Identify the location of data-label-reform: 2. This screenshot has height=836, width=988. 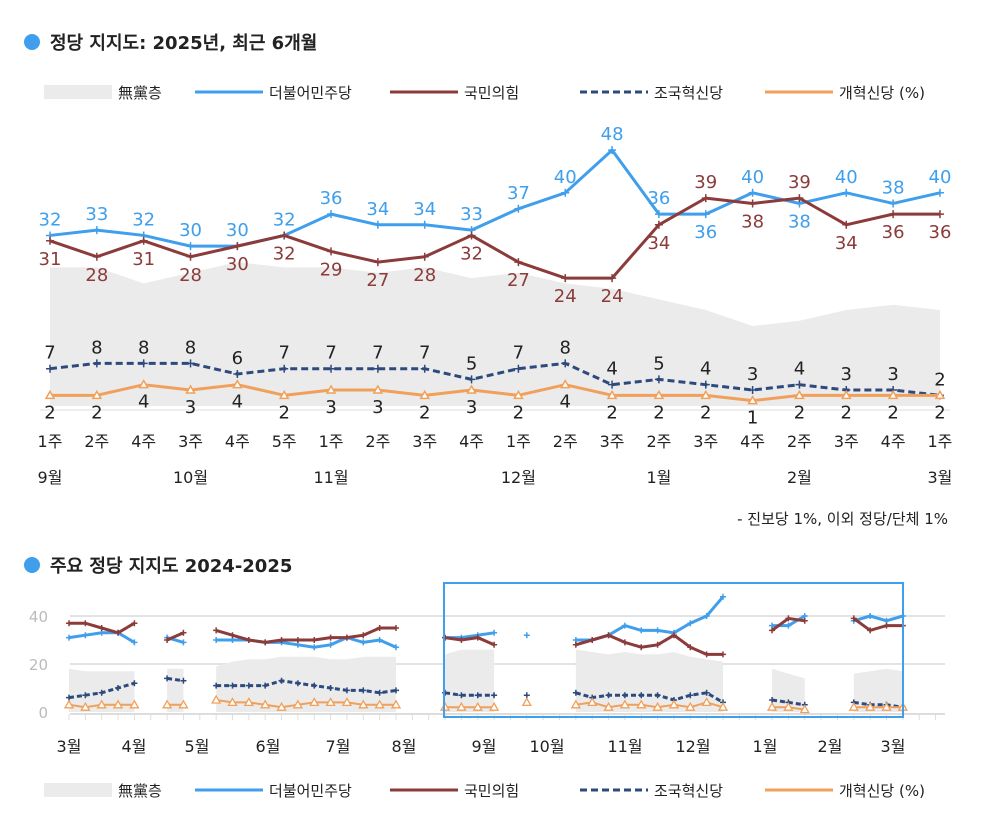
(283, 412).